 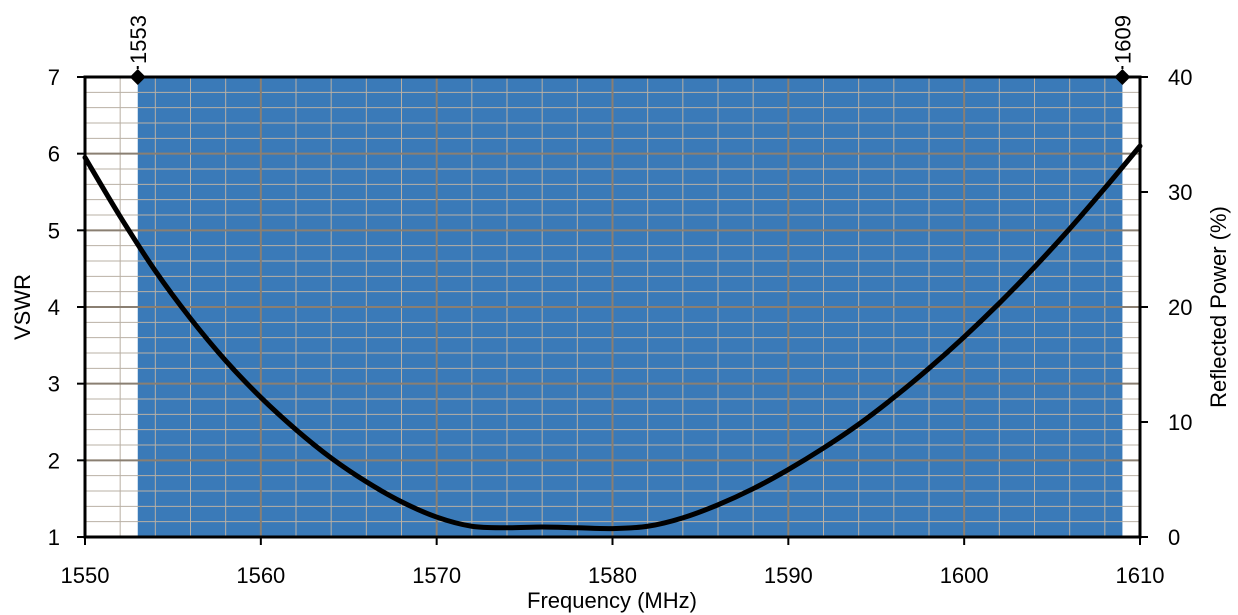 What do you see at coordinates (22, 307) in the screenshot?
I see `y-axis-title: VSWR` at bounding box center [22, 307].